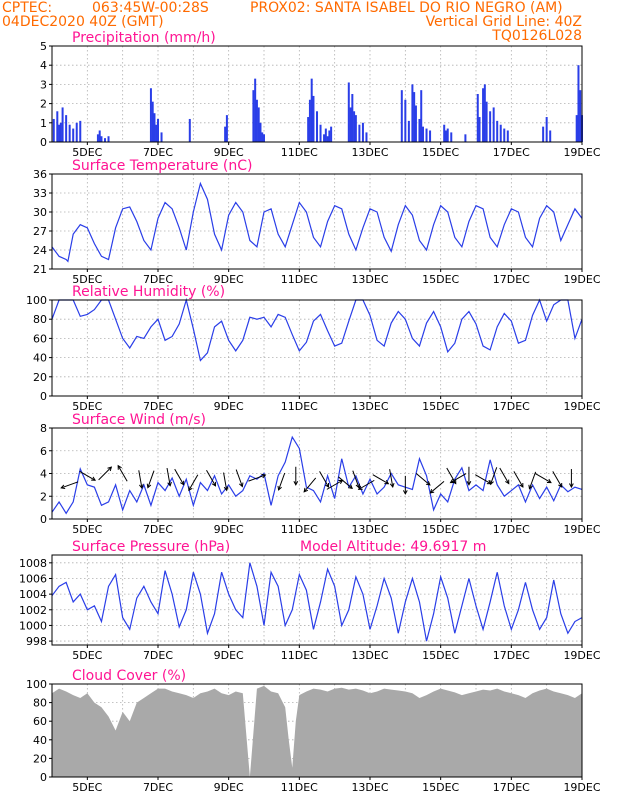 This screenshot has height=800, width=618. Describe the element at coordinates (40, 377) in the screenshot. I see `humidity-ytick-label: 20` at that location.